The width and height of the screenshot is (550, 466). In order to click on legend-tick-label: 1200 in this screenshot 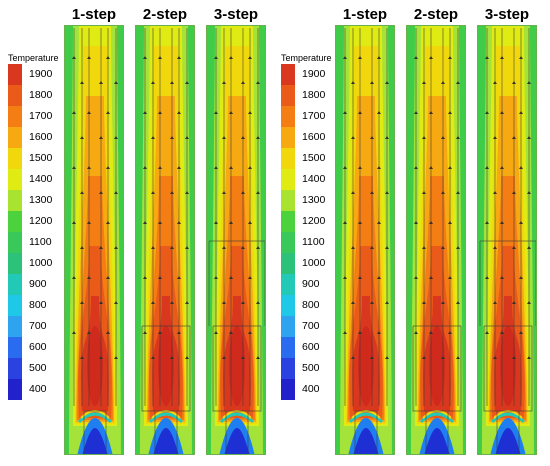, I will do `click(41, 221)`.